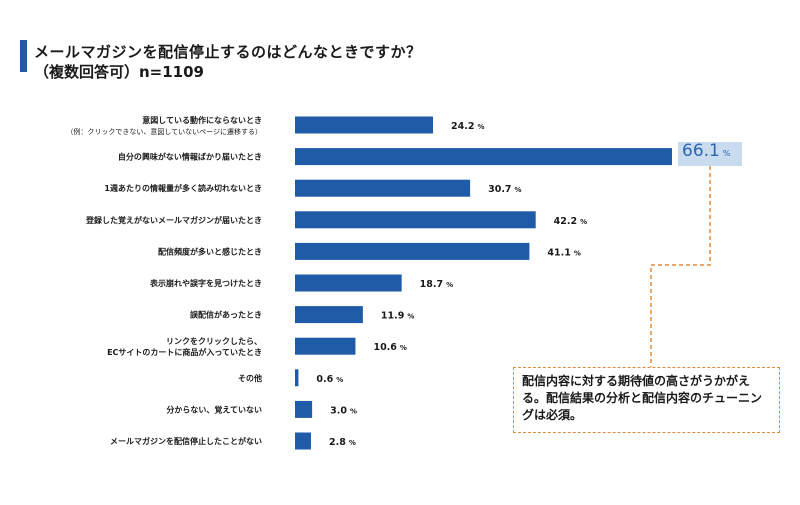  Describe the element at coordinates (570, 221) in the screenshot. I see `value-label-3: 42.2%` at that location.